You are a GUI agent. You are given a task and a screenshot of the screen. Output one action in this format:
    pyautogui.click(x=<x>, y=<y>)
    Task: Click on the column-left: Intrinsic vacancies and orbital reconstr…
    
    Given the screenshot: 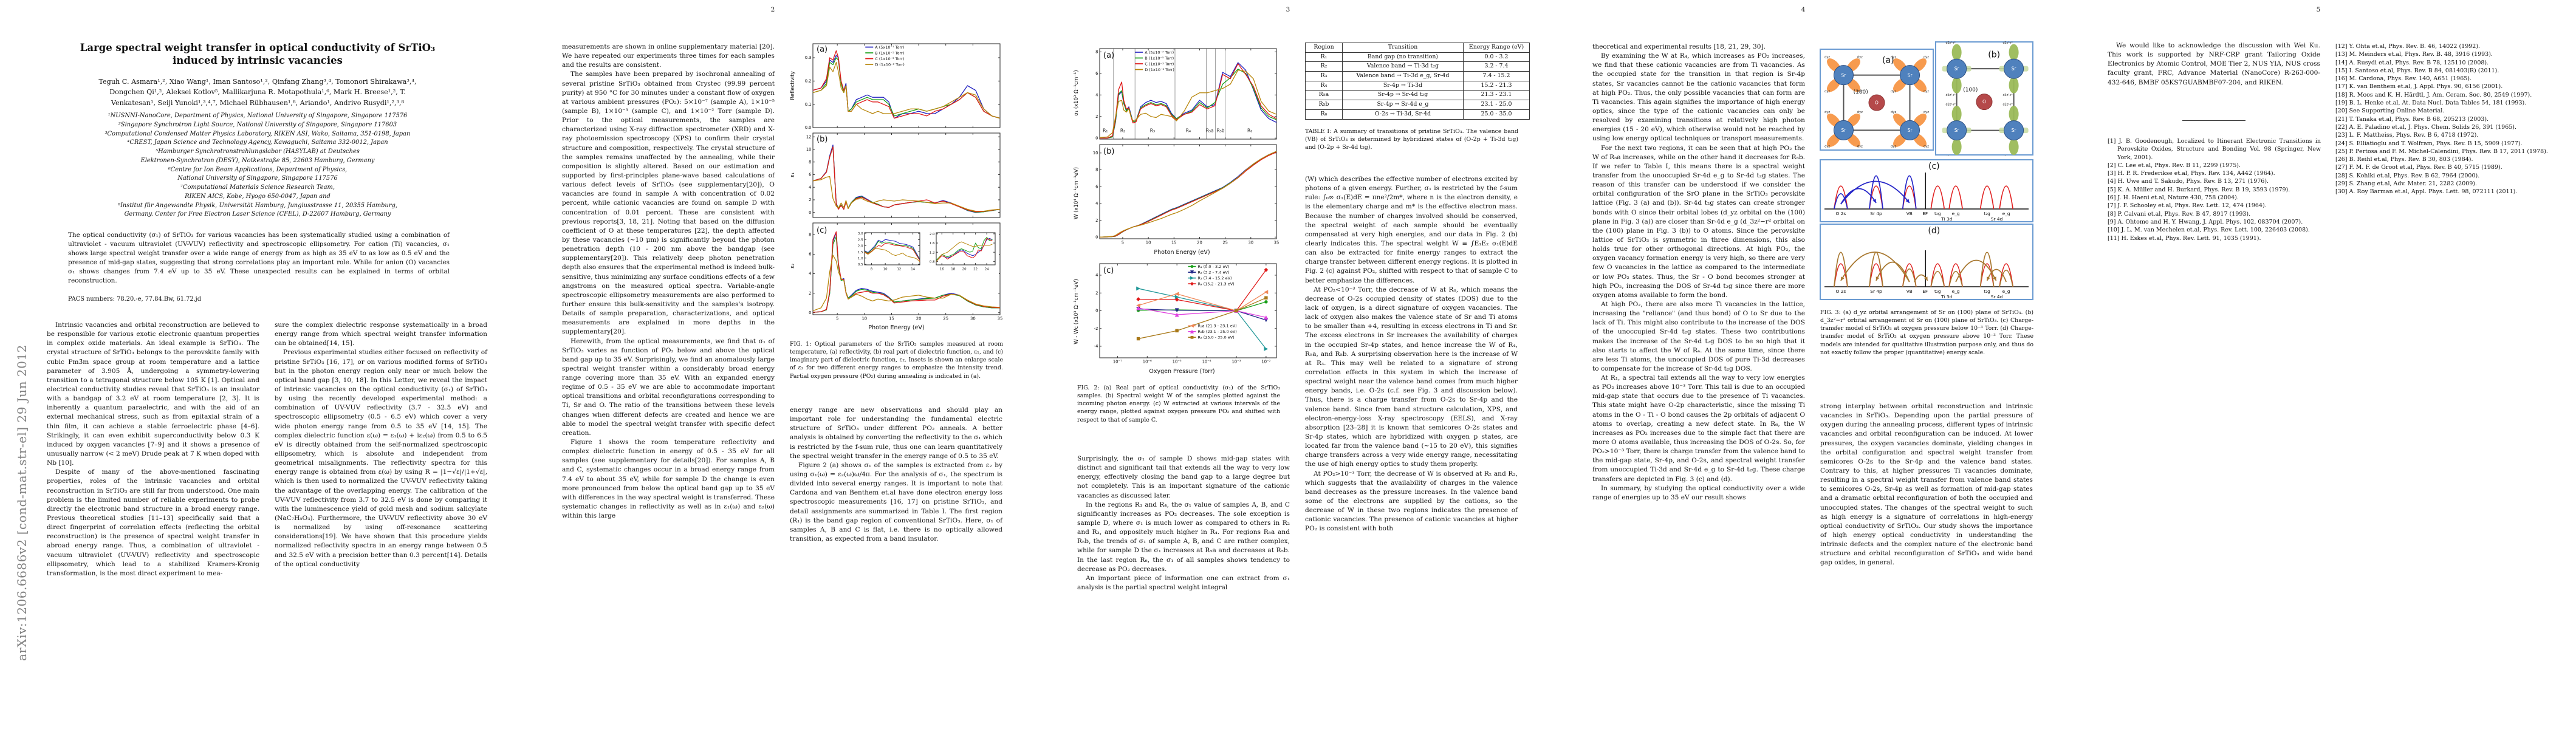 What is the action you would take?
    pyautogui.click(x=153, y=449)
    